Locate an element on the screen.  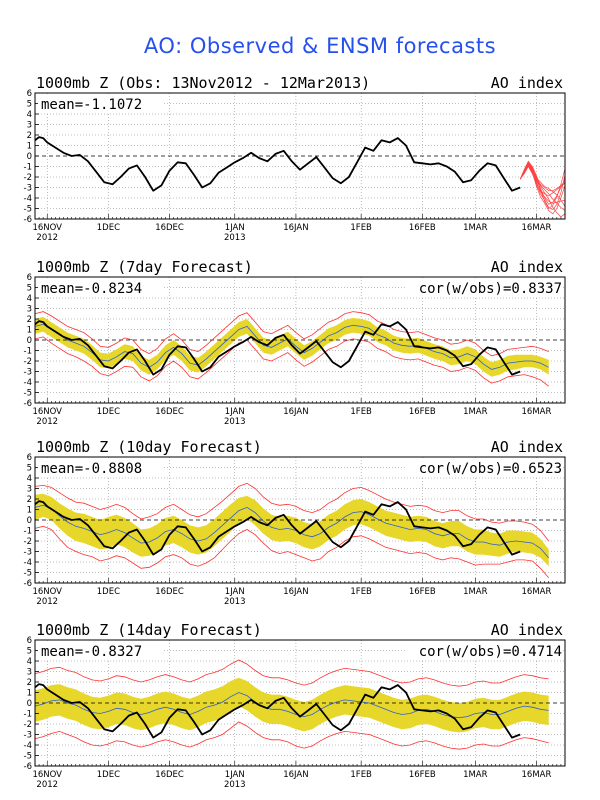
cor-label: cor(w/obs)=0.6523 is located at coordinates (490, 469).